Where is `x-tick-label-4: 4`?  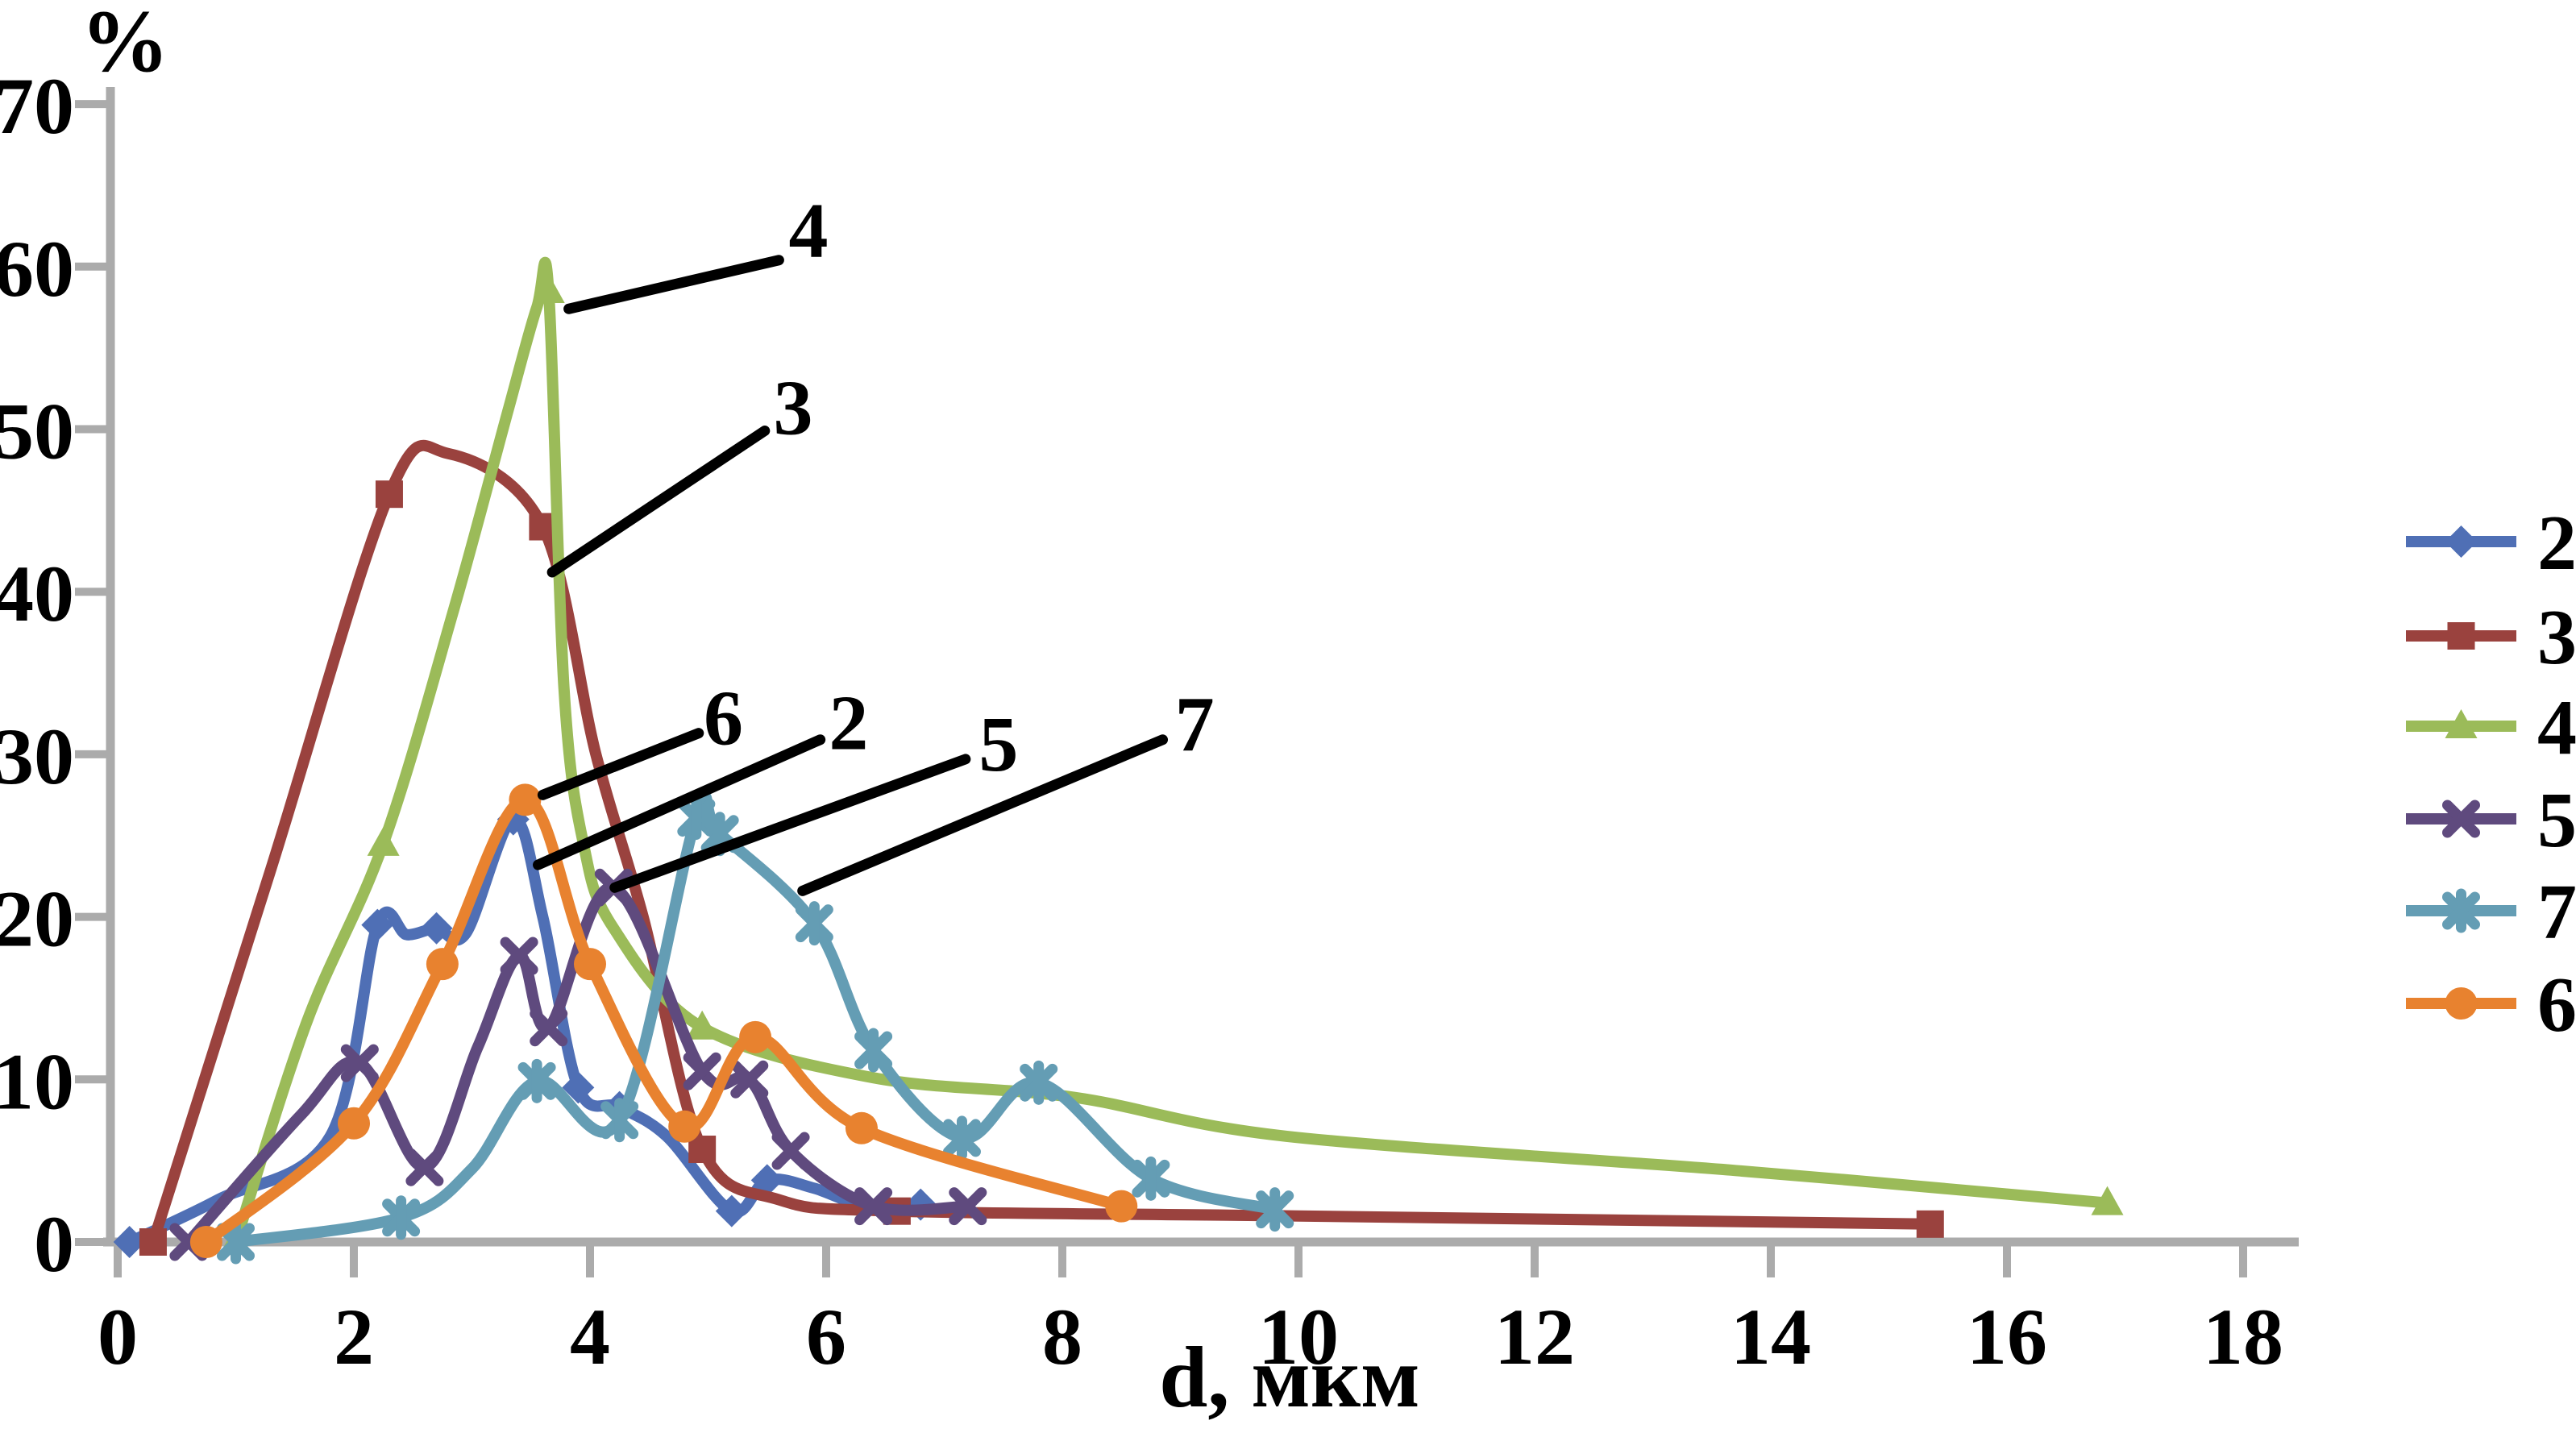
x-tick-label-4: 4 is located at coordinates (590, 1336).